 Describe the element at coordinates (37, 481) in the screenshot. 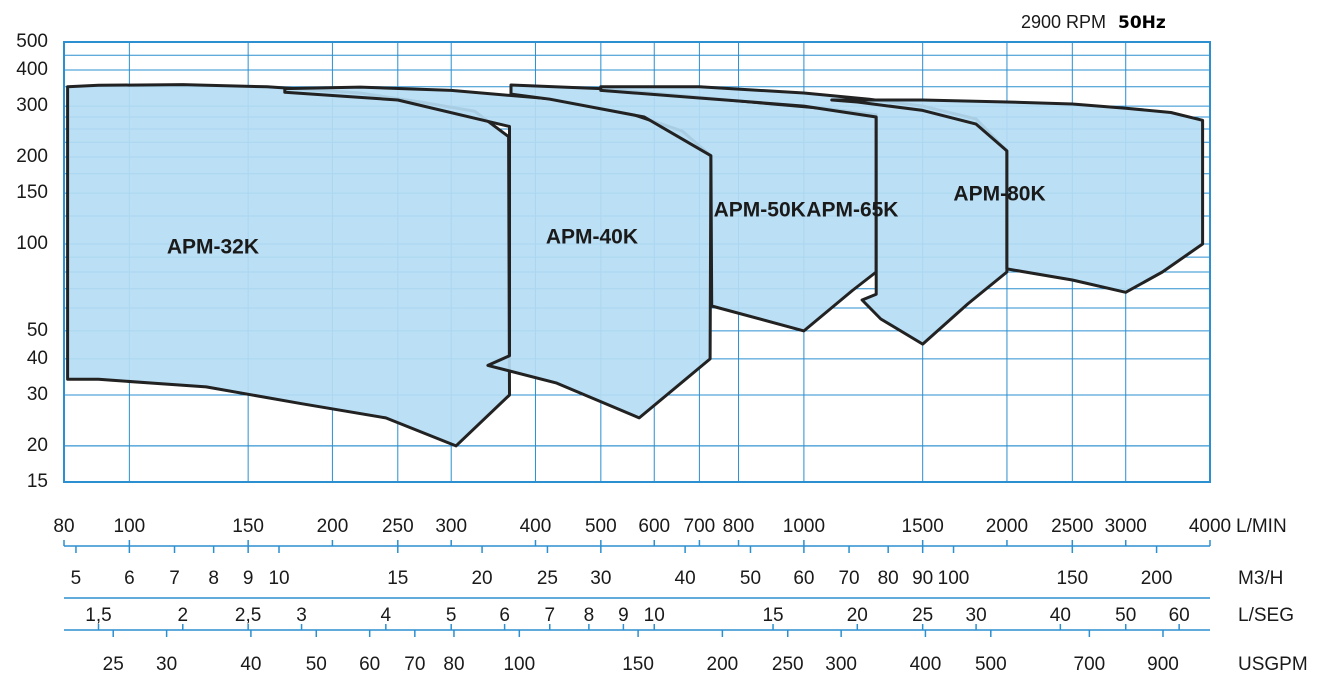

I see `y-tick-label: 15` at that location.